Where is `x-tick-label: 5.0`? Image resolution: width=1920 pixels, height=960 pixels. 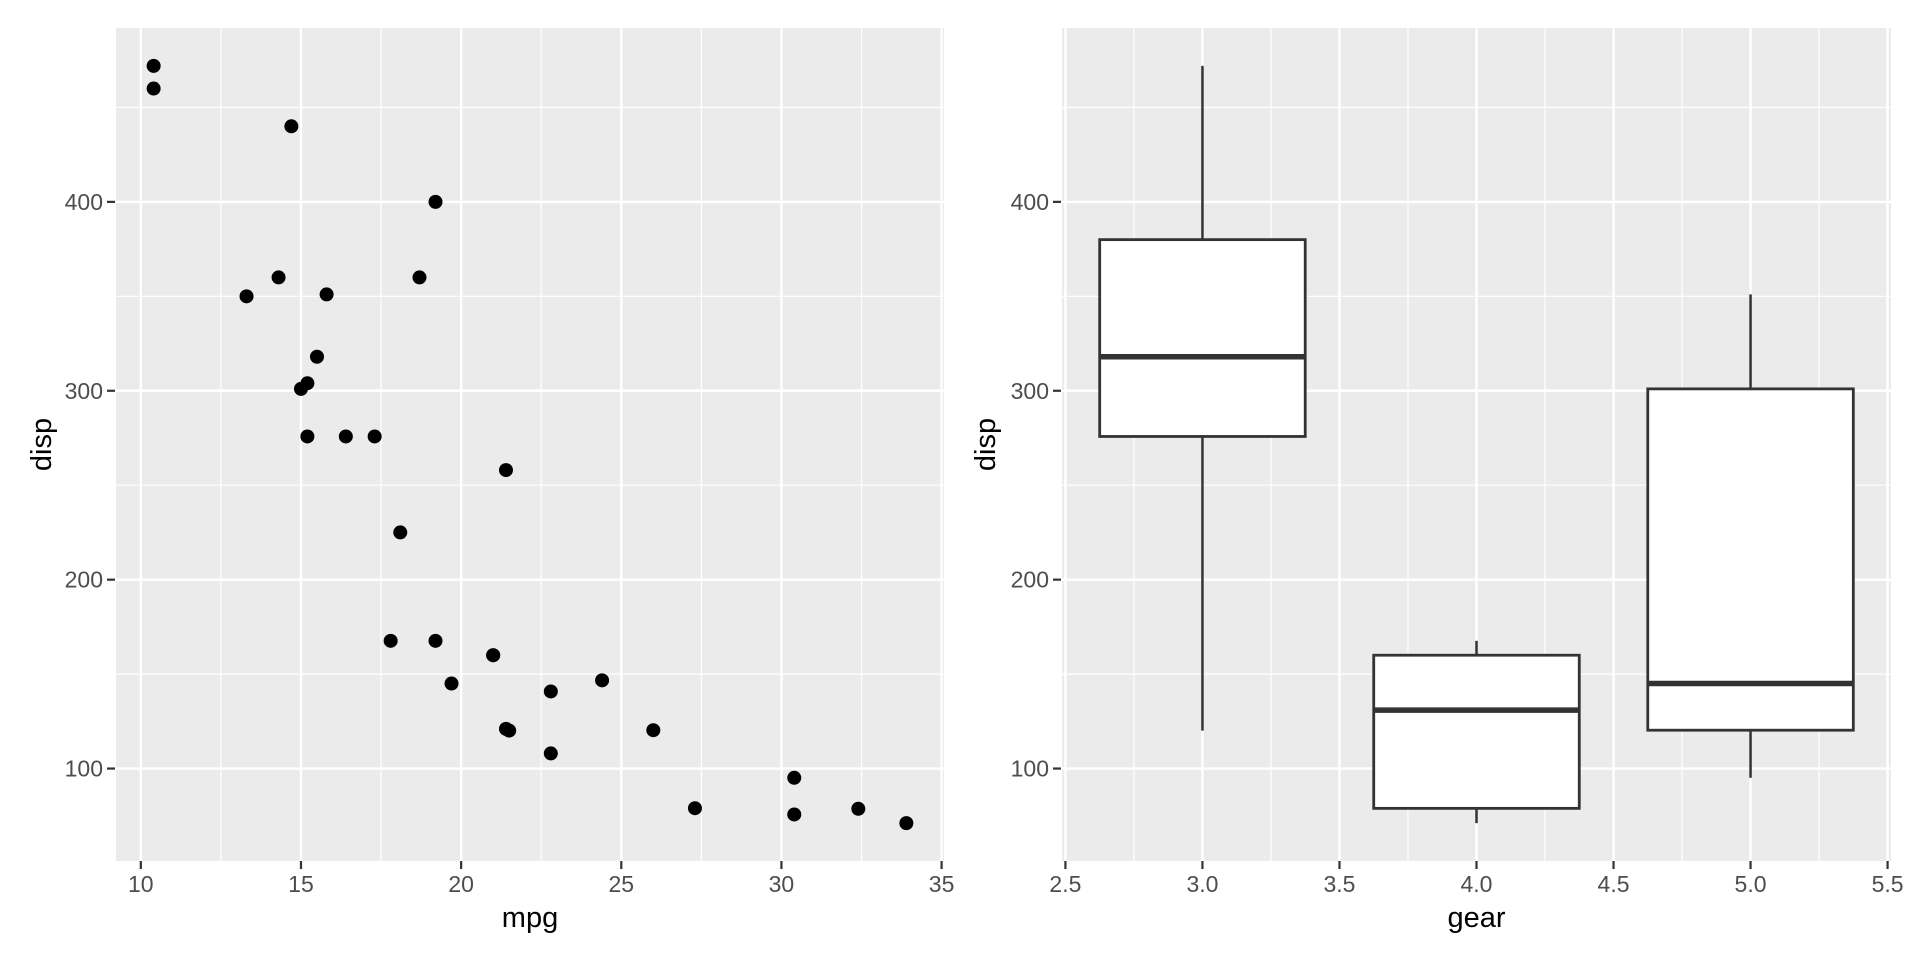 x-tick-label: 5.0 is located at coordinates (1751, 884).